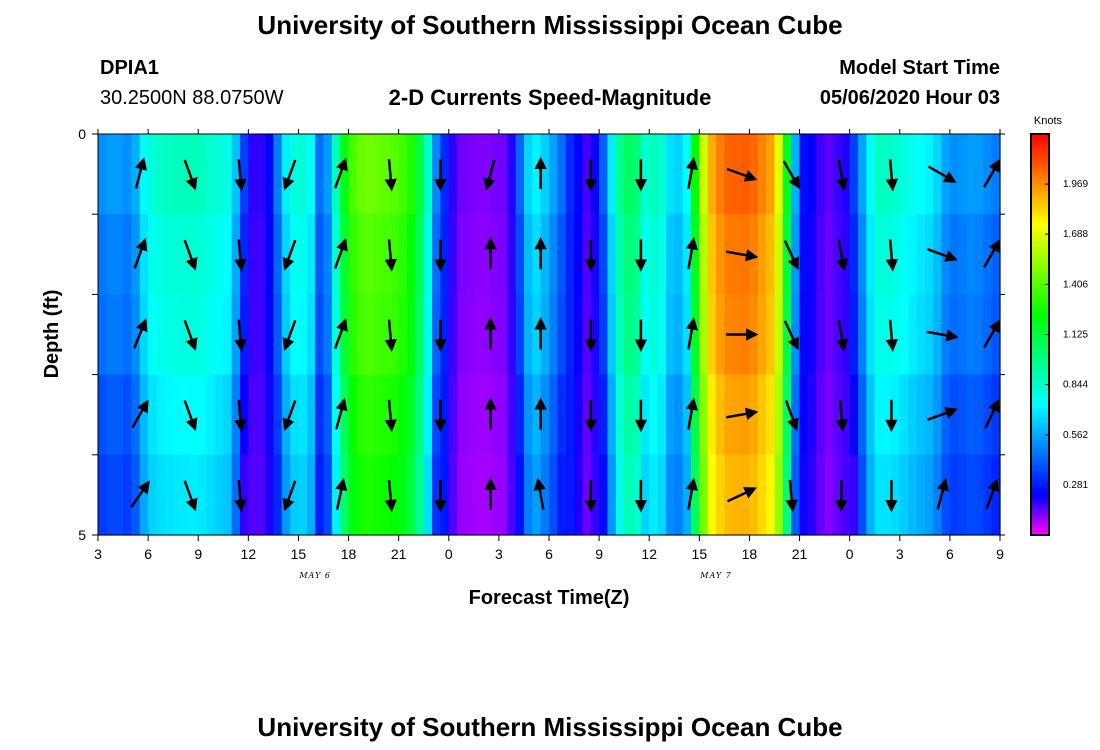  I want to click on x-axis-title: Forecast Time(Z), so click(549, 598).